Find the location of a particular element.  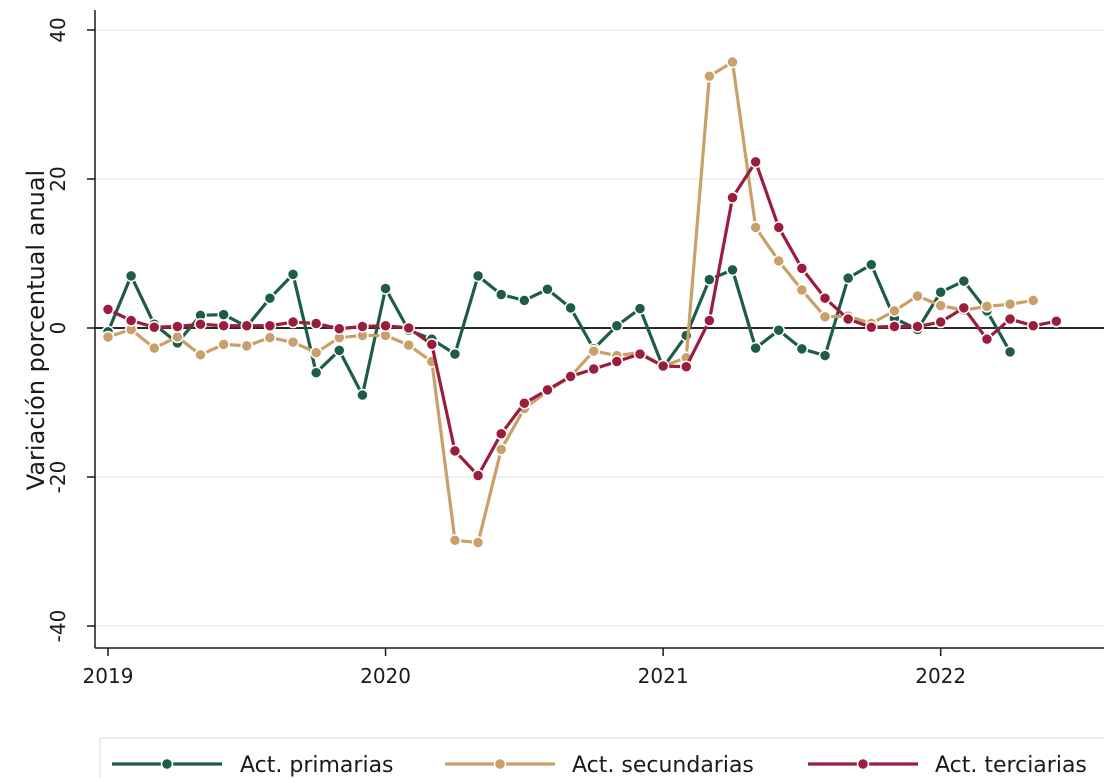

series-line is located at coordinates (559, 330).